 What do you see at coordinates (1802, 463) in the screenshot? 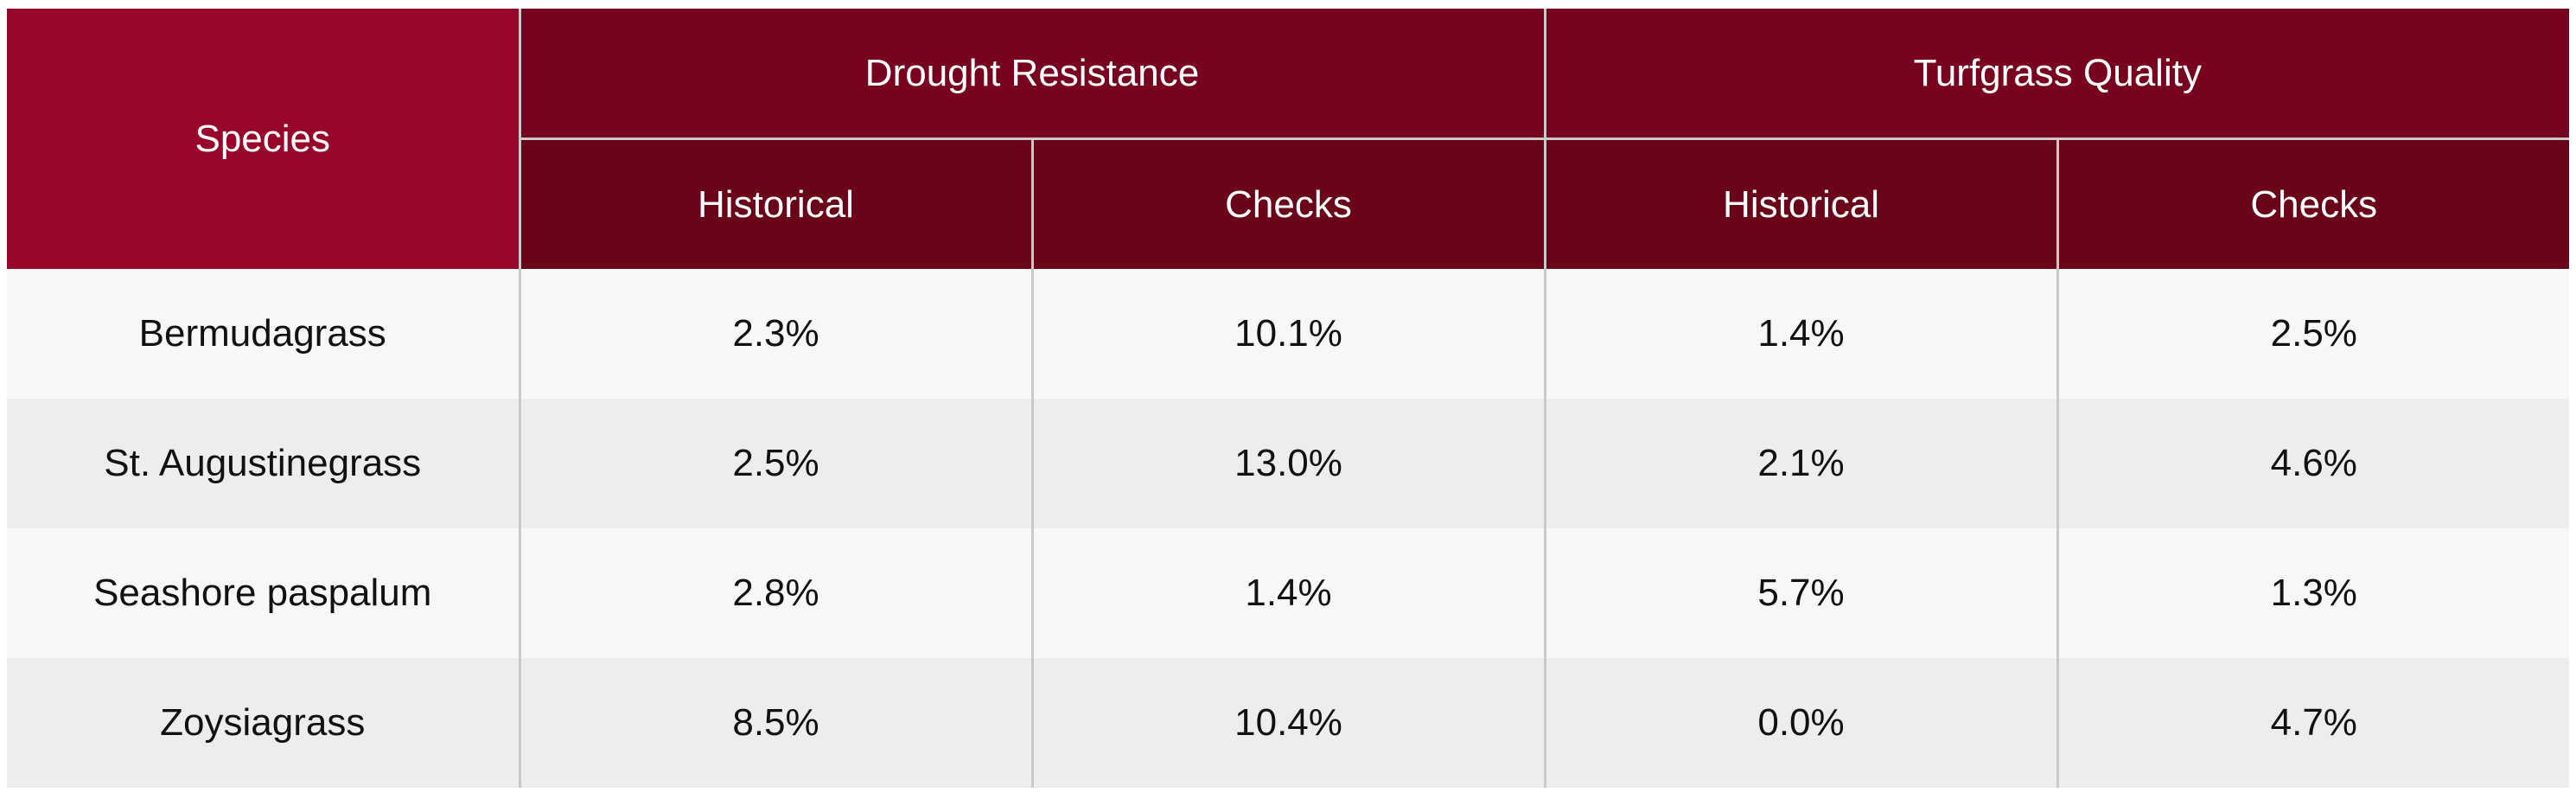
I see `cell-quality-historical: 2.1%` at bounding box center [1802, 463].